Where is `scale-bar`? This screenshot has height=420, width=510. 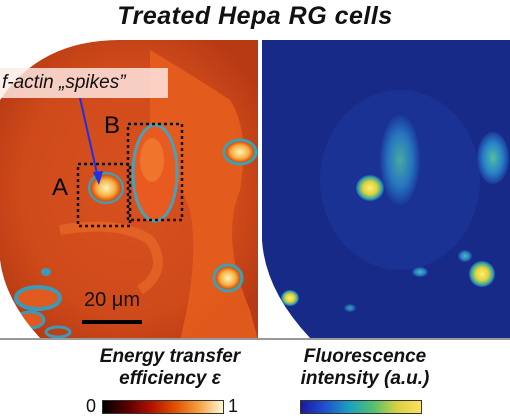 scale-bar is located at coordinates (112, 322).